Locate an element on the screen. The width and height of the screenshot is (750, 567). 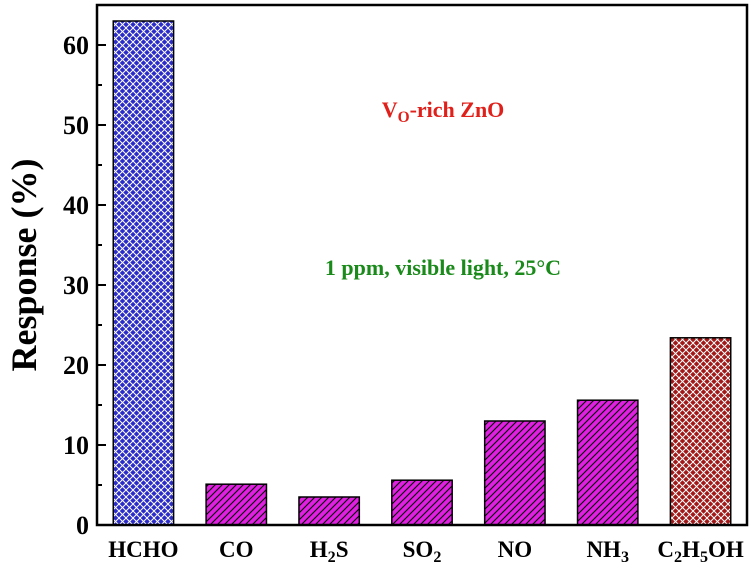
bar-co is located at coordinates (236, 504).